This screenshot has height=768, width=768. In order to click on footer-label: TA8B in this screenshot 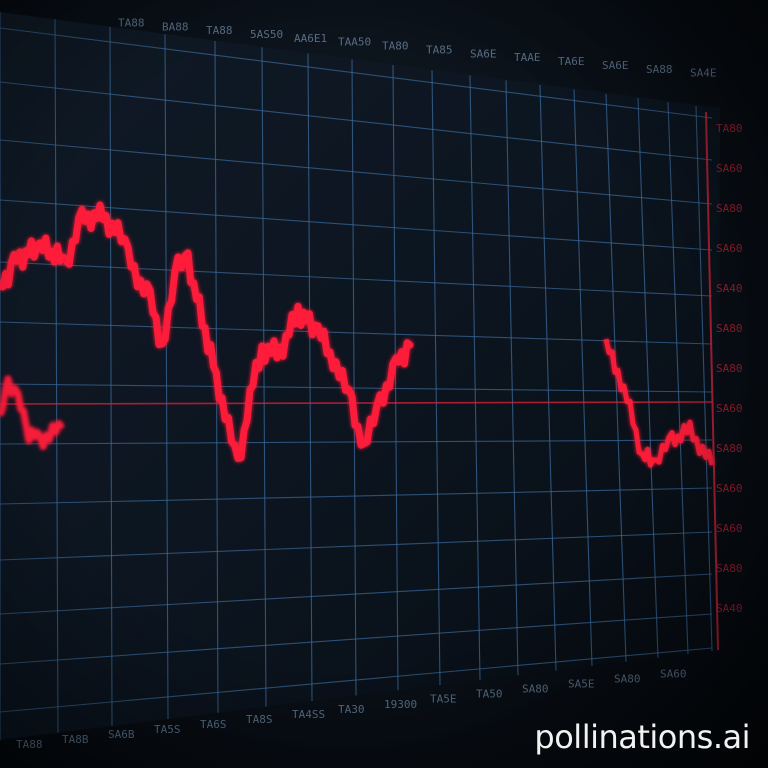, I will do `click(75, 739)`.